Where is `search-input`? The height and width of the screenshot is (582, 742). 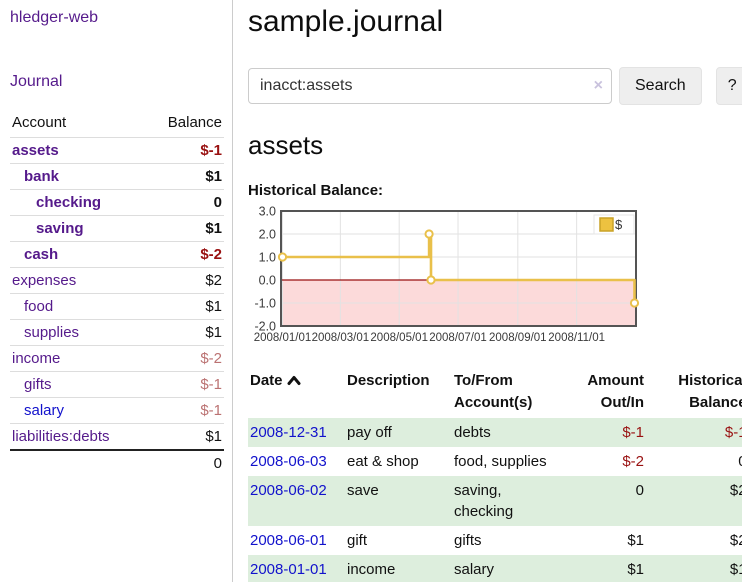
search-input is located at coordinates (430, 86).